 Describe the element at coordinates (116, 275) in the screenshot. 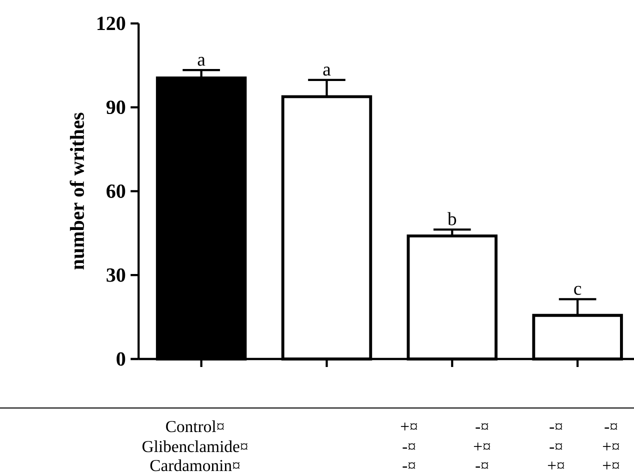

I see `y-tick-label: 30` at that location.